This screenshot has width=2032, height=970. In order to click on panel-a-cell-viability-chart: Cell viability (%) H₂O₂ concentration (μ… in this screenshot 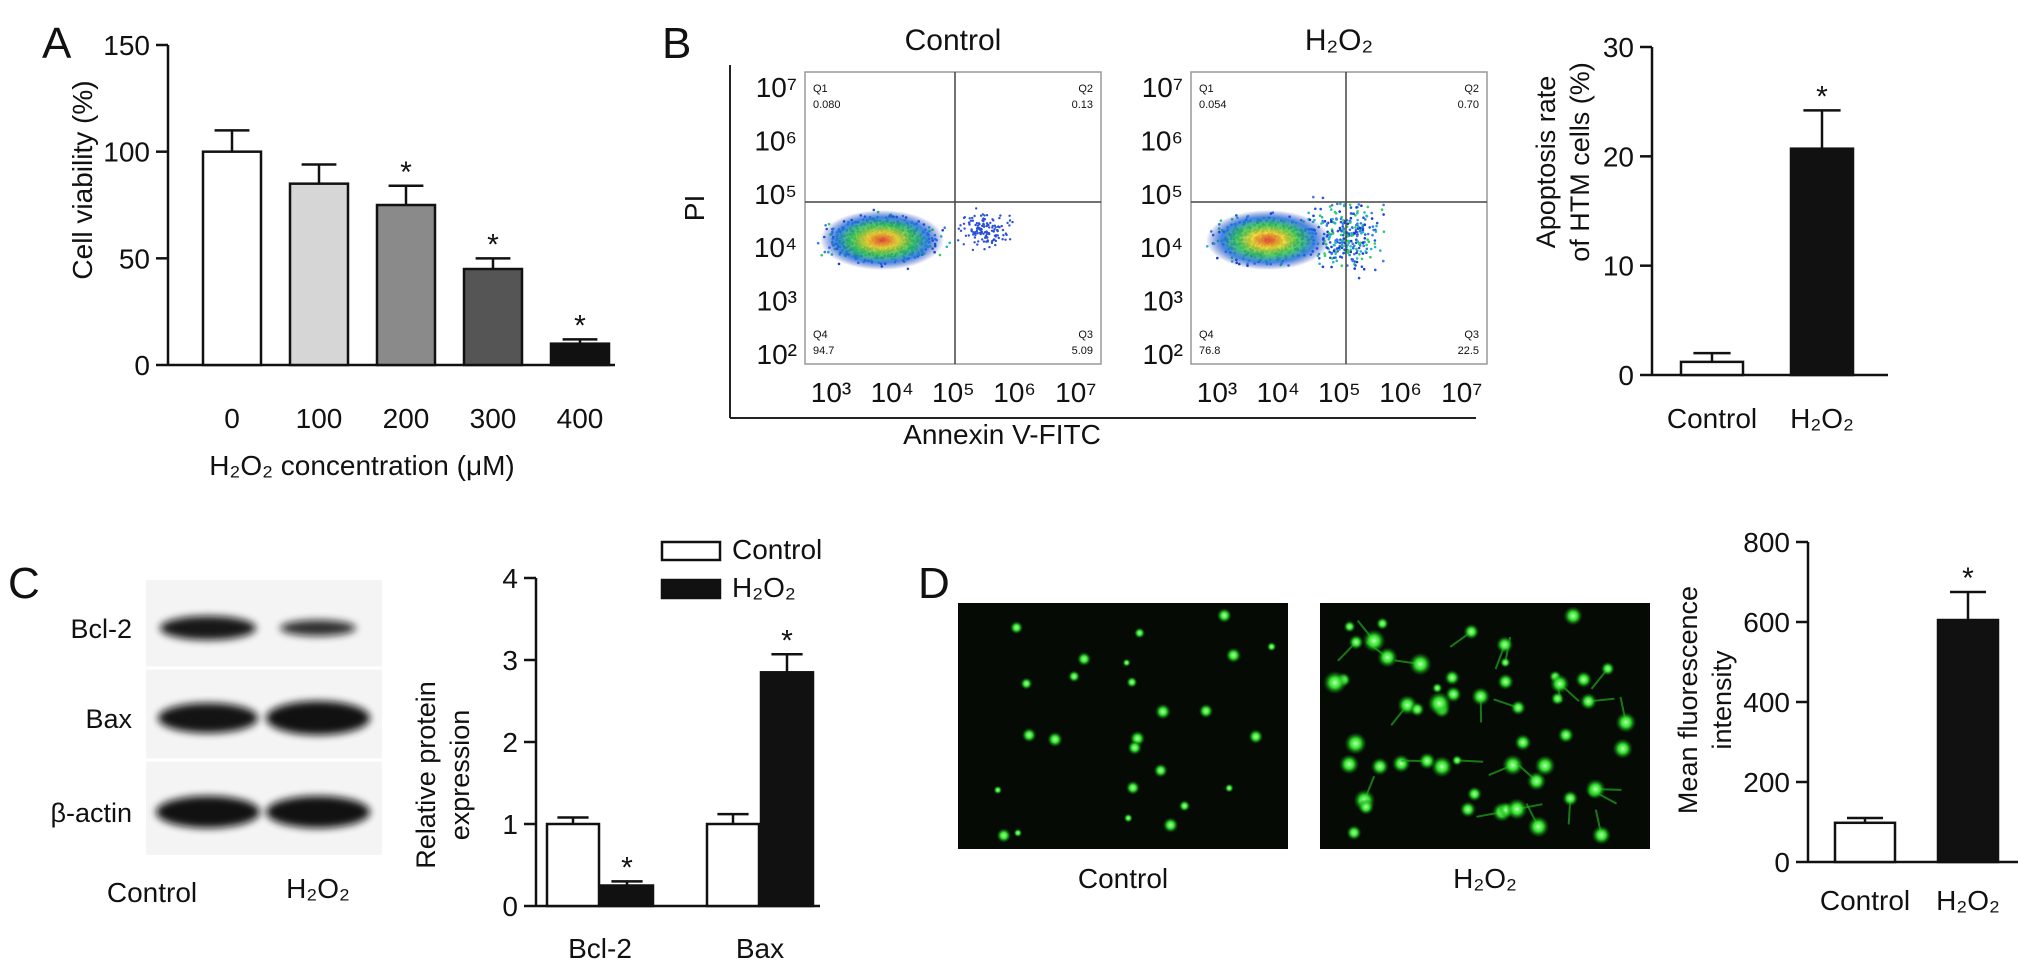, I will do `click(341, 255)`.